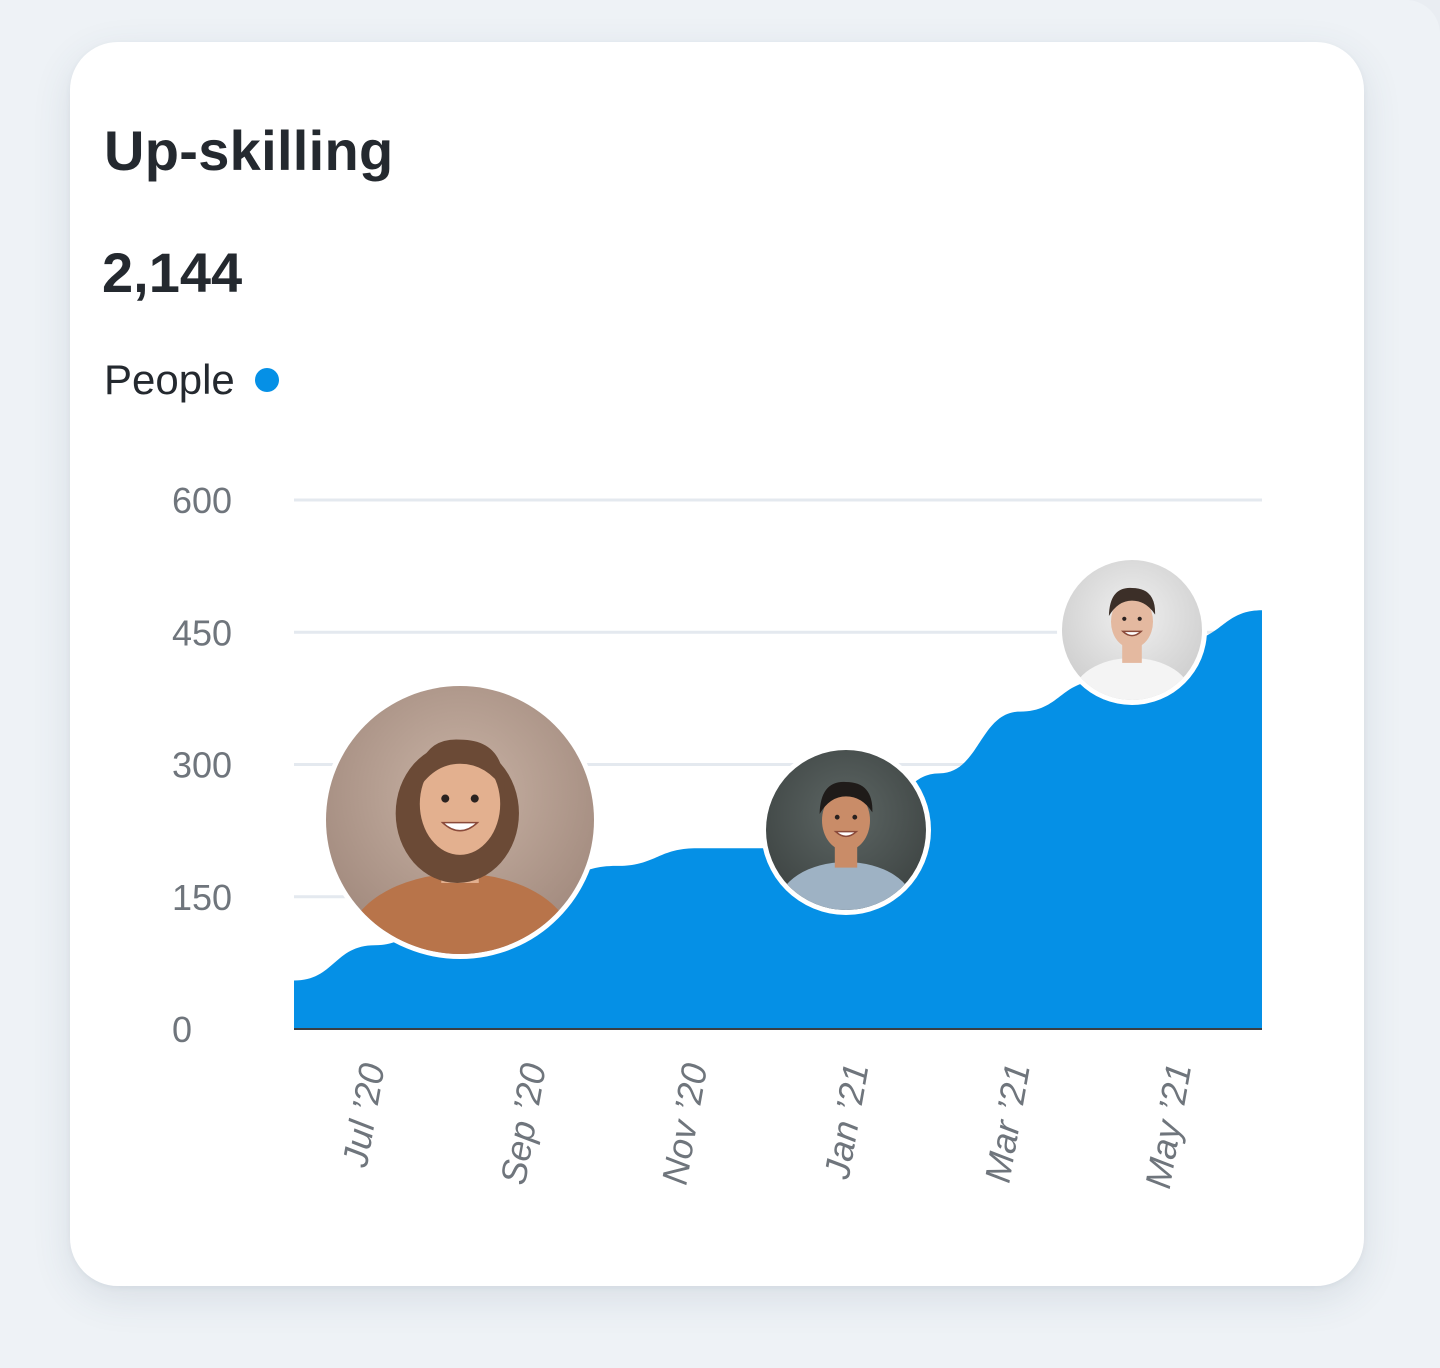  I want to click on legend: People, so click(191, 380).